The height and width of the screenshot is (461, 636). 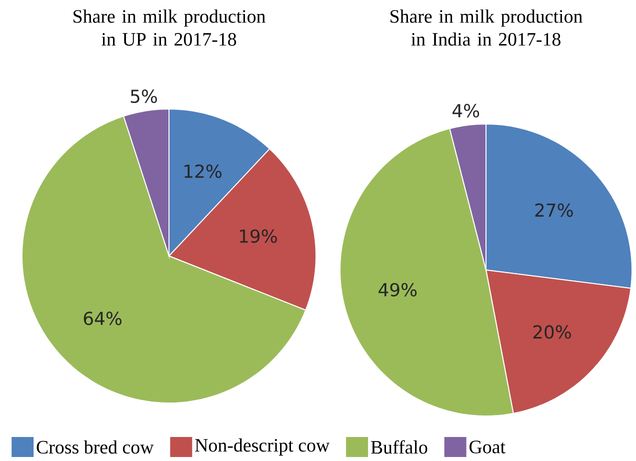 What do you see at coordinates (103, 319) in the screenshot?
I see `data-label: 64%` at bounding box center [103, 319].